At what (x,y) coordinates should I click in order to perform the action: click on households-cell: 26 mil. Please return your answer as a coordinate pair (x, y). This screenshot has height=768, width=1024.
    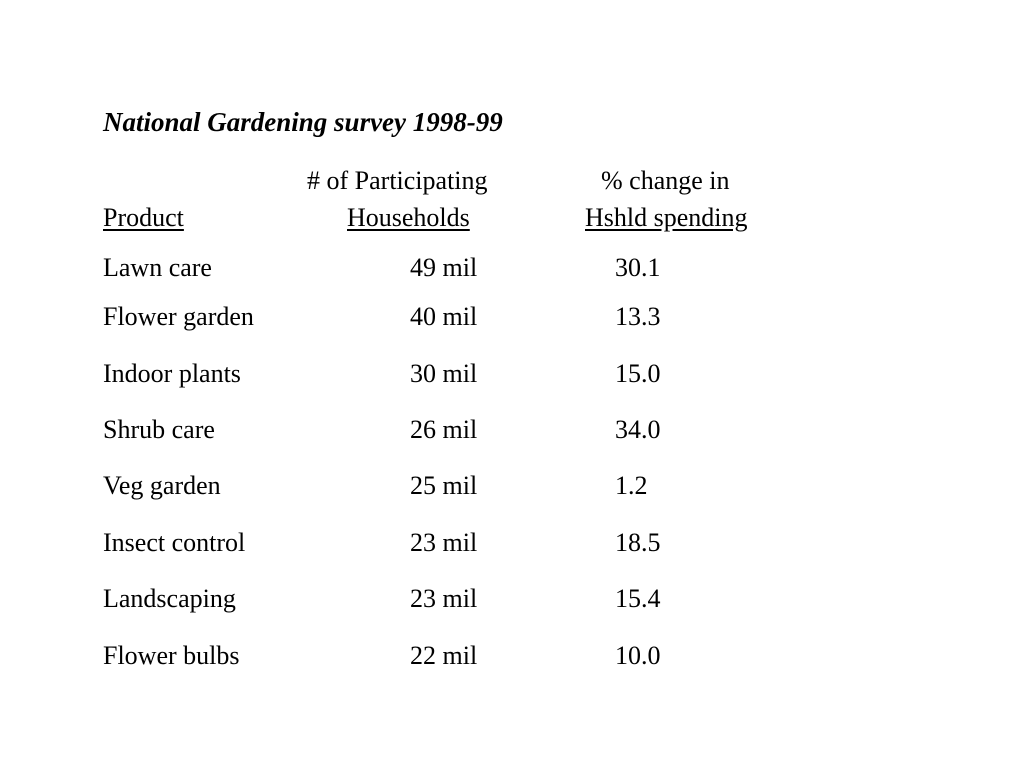
    Looking at the image, I should click on (444, 429).